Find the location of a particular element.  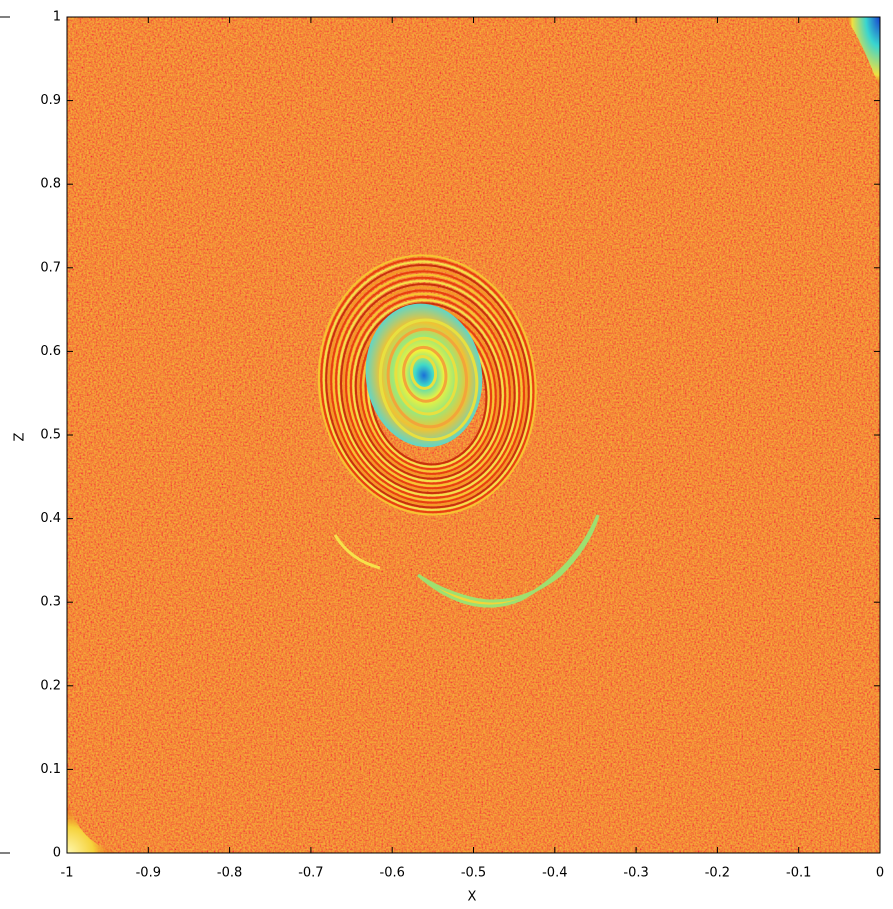

x-axis-label: X is located at coordinates (472, 897).